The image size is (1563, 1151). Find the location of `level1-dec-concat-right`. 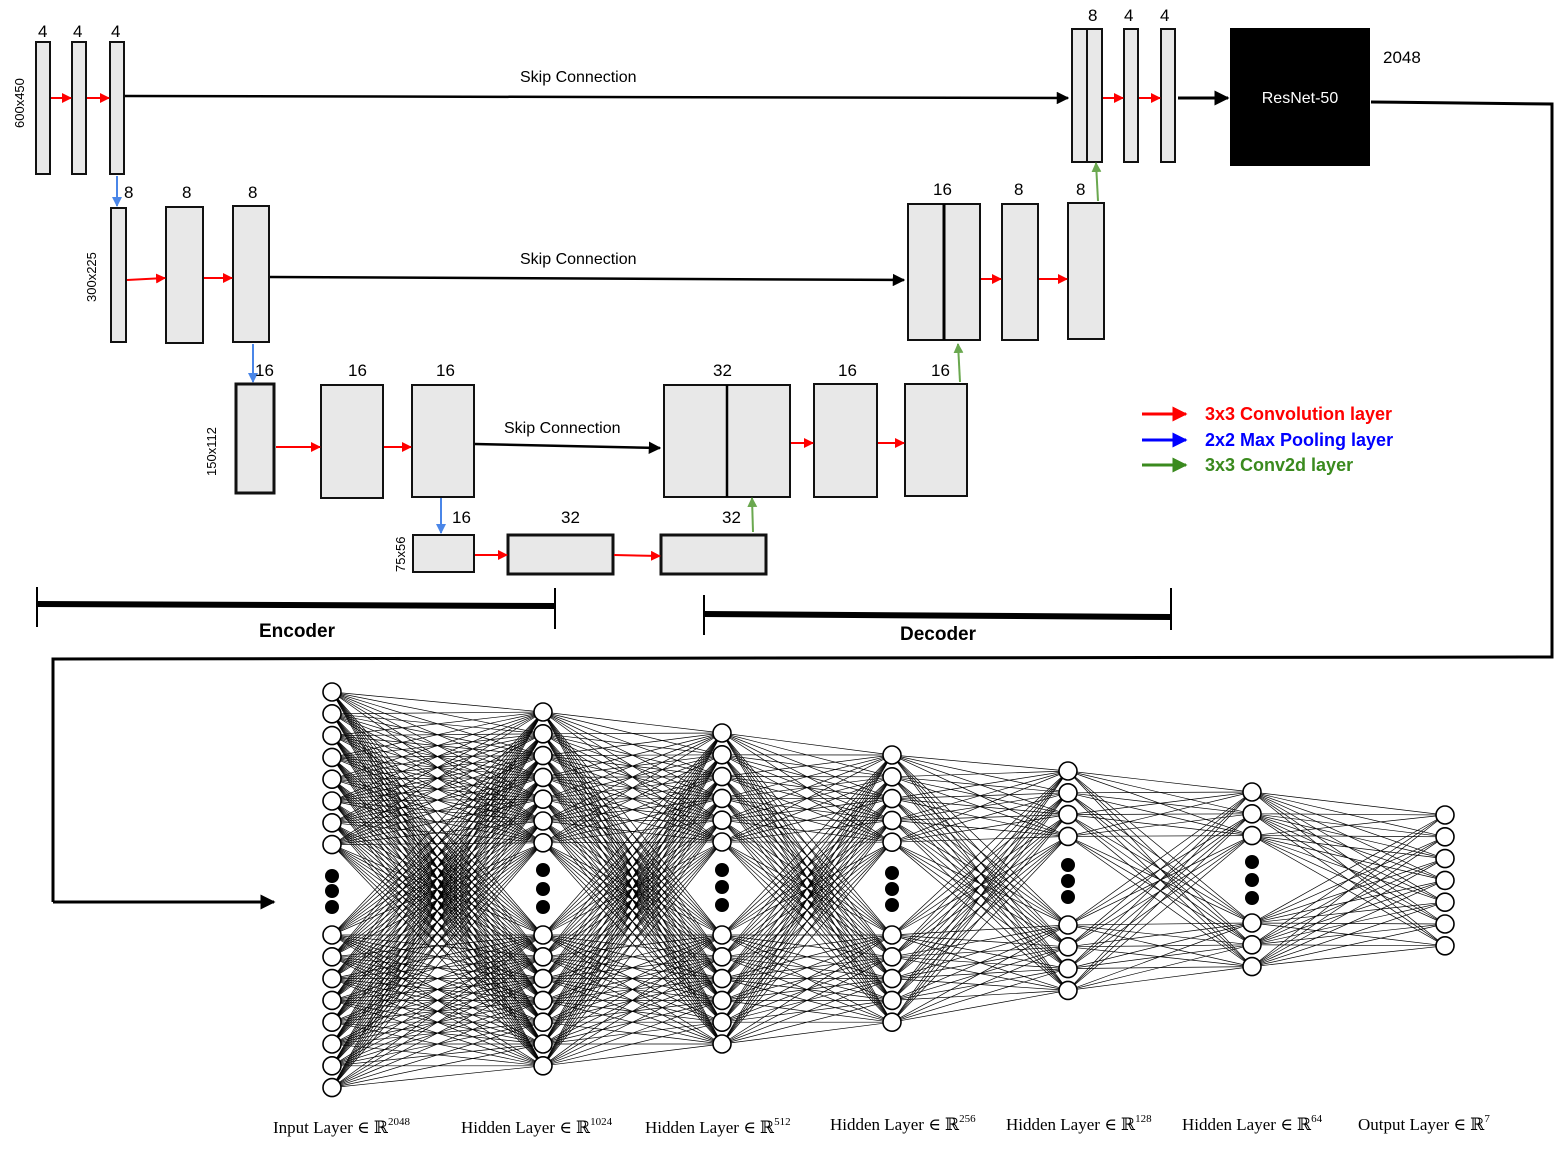

level1-dec-concat-right is located at coordinates (1094, 95).